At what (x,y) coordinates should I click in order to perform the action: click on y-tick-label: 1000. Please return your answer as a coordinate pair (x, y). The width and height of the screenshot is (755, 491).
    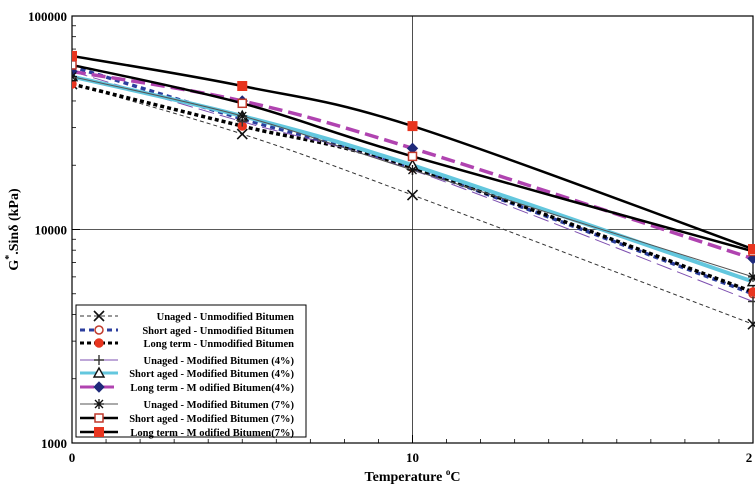
    Looking at the image, I should click on (54, 443).